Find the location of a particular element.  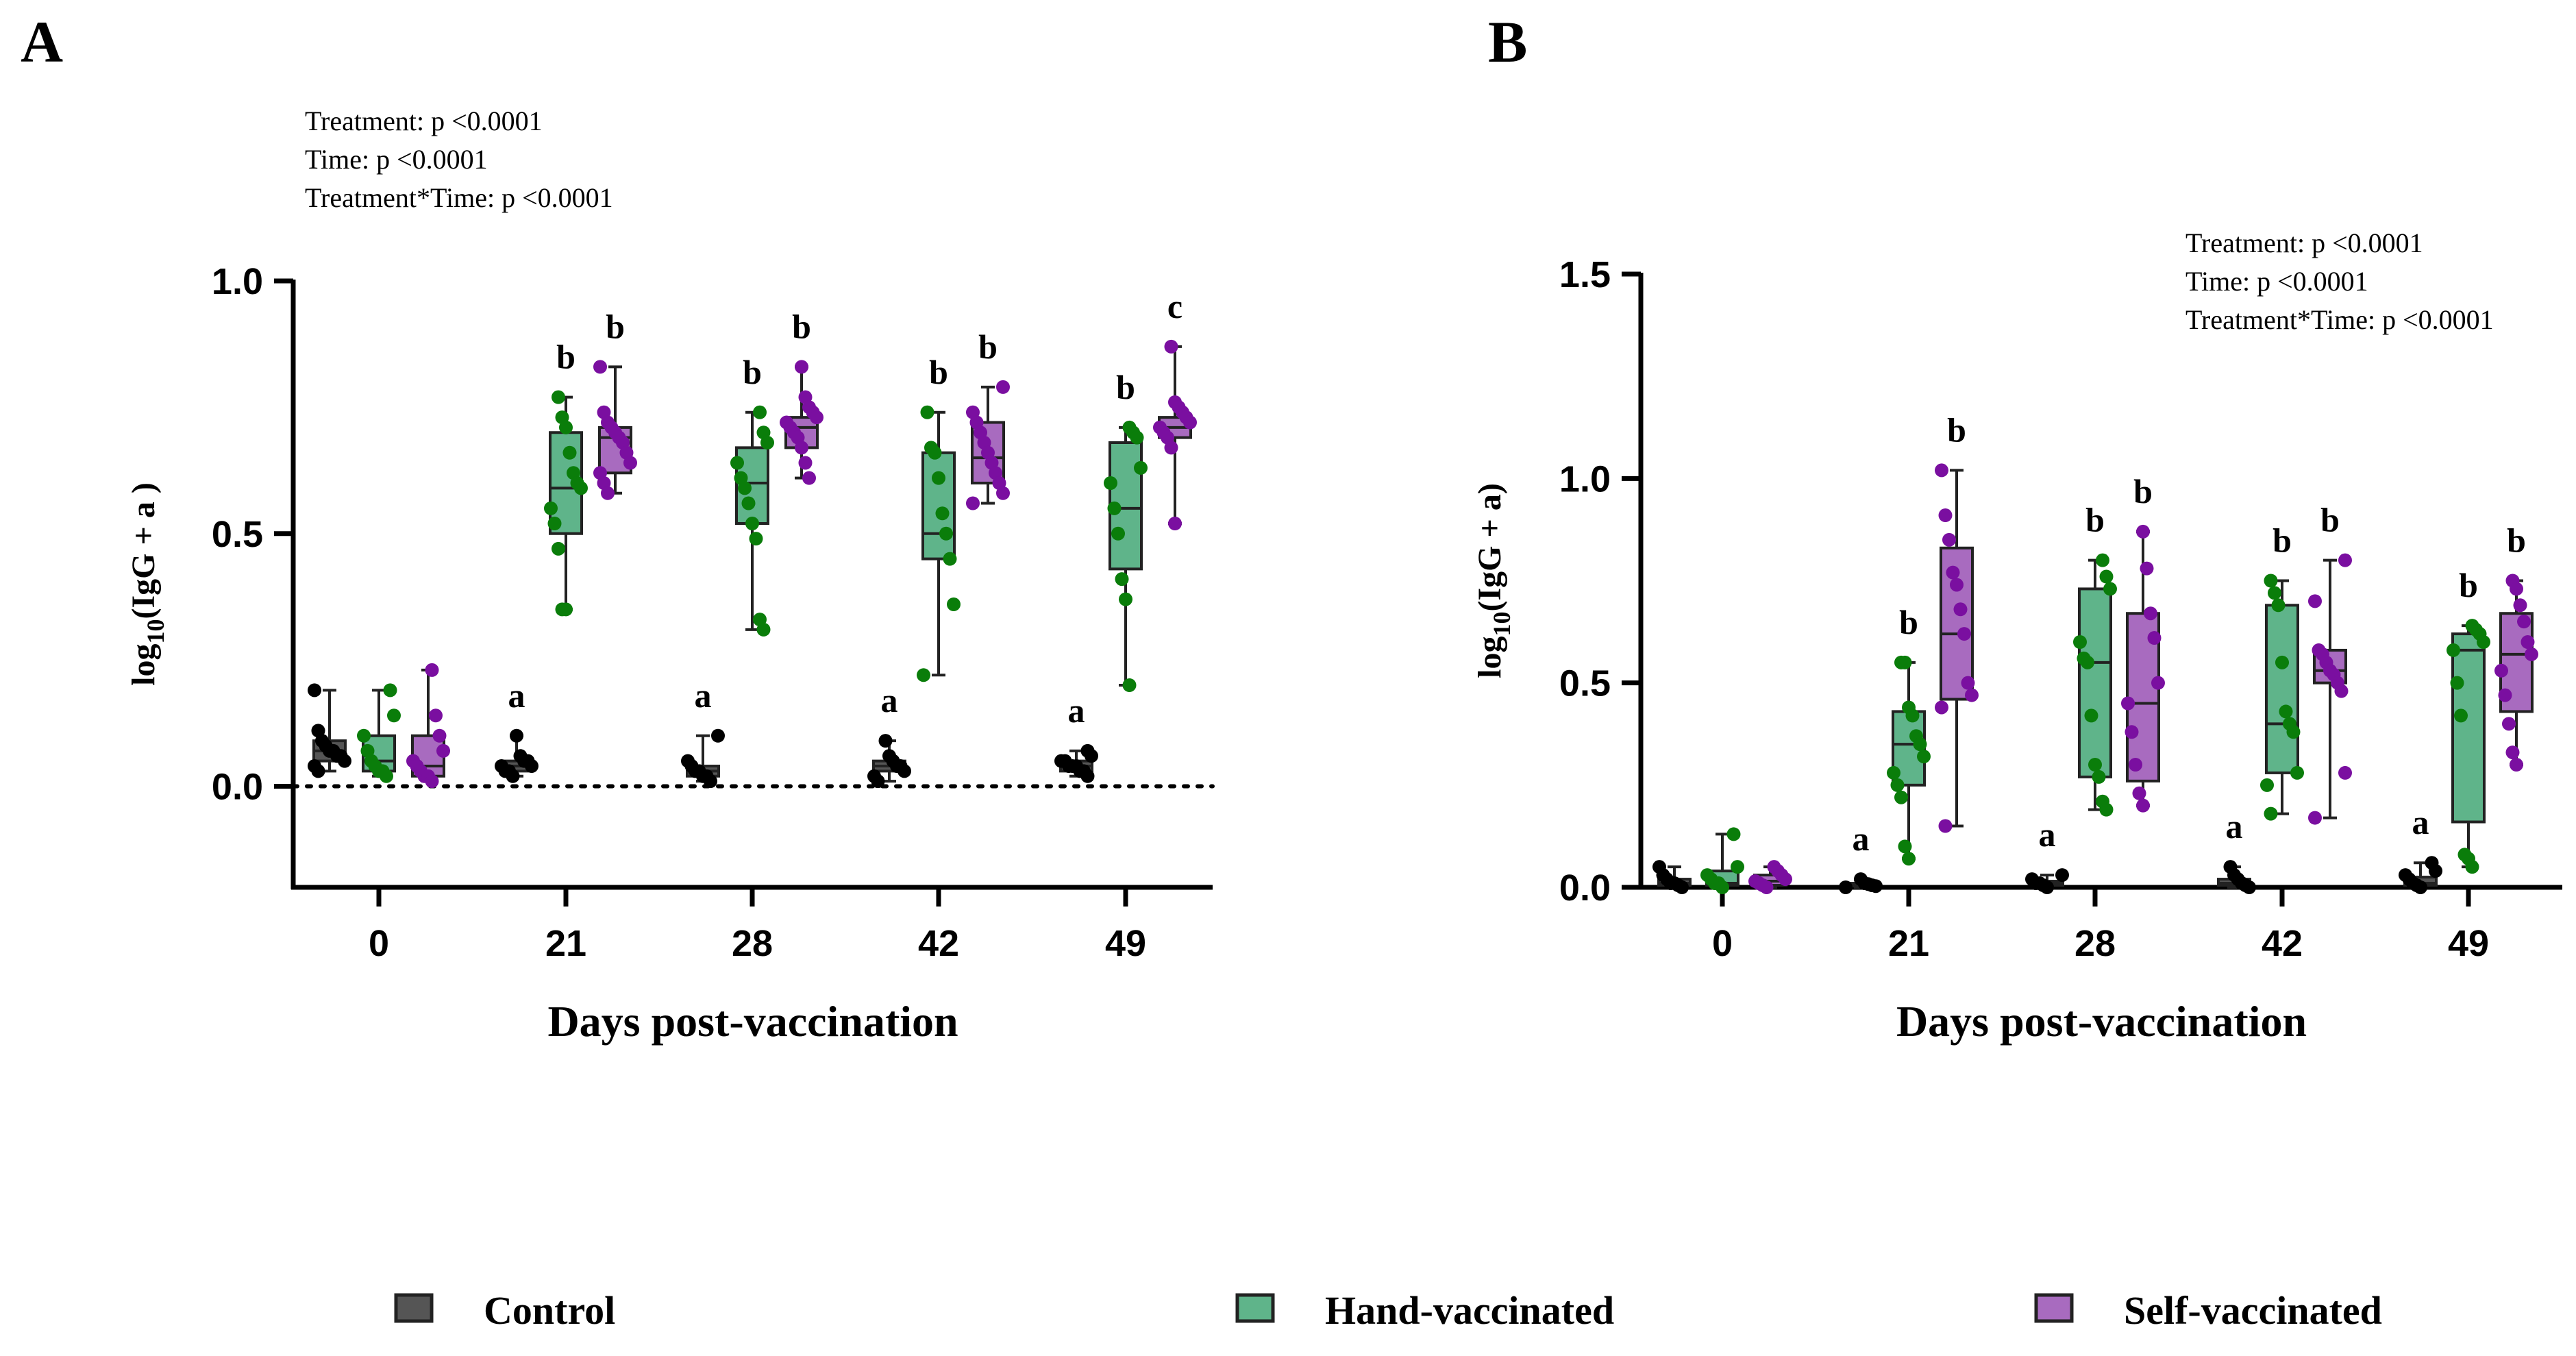

stats-text: Treatment*Time: p <0.0001 is located at coordinates (459, 197).